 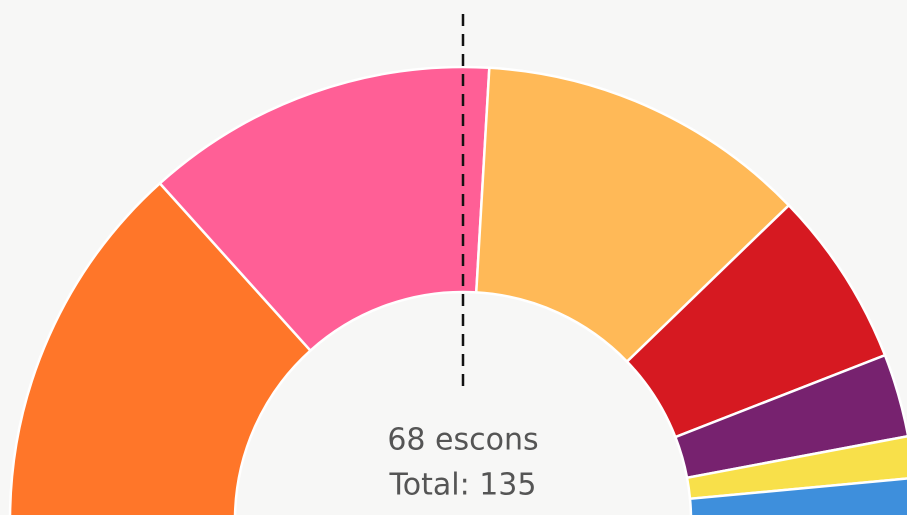 What do you see at coordinates (463, 485) in the screenshot?
I see `total-label: Total: 135` at bounding box center [463, 485].